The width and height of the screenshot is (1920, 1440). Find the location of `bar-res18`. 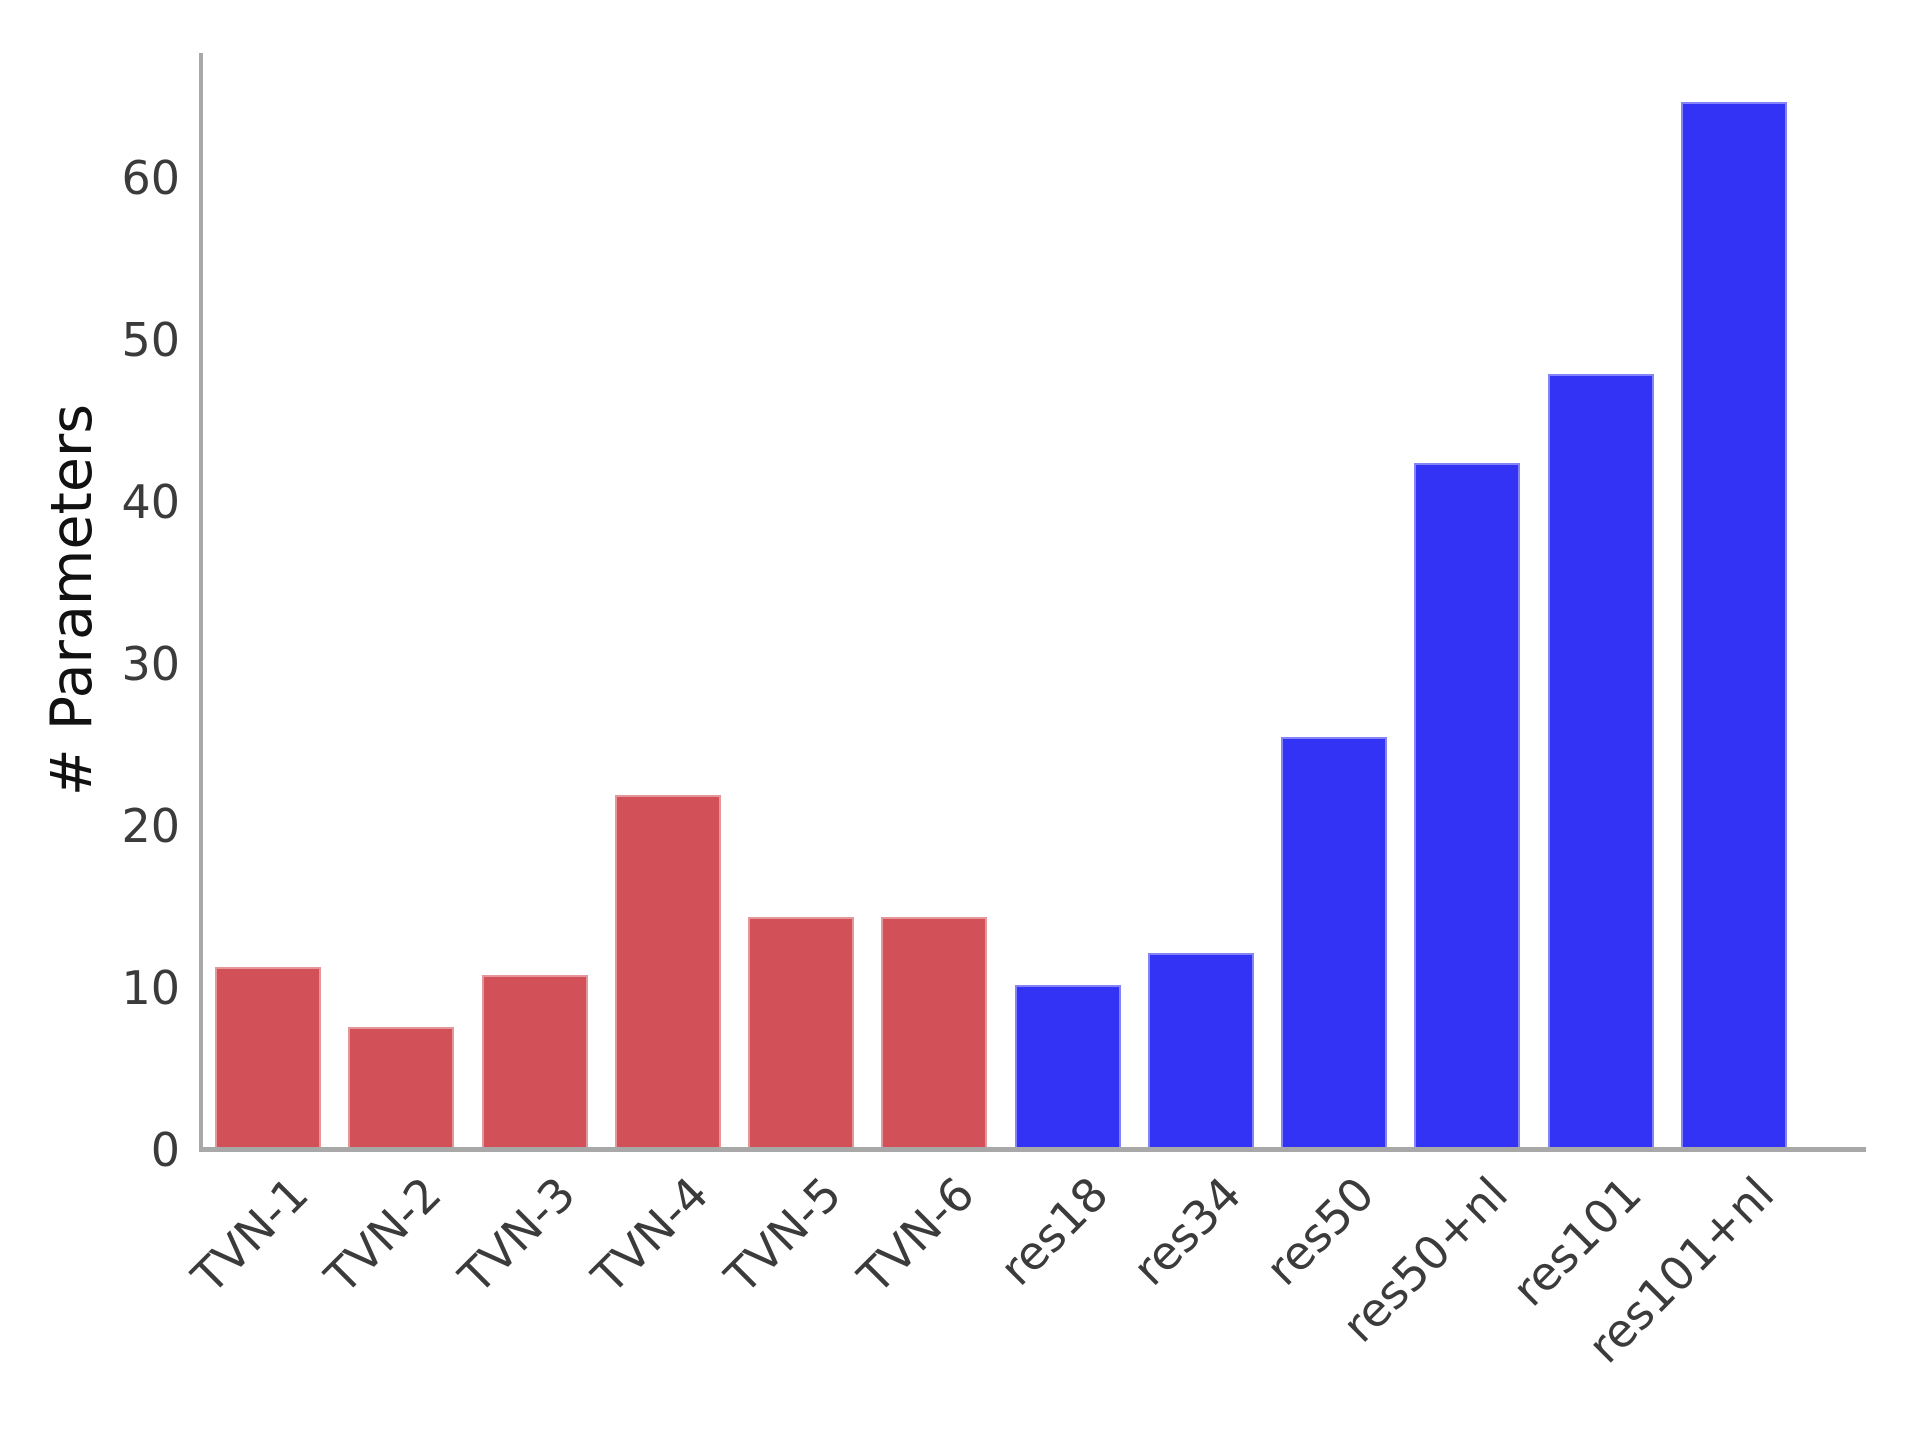

bar-res18 is located at coordinates (1067, 1066).